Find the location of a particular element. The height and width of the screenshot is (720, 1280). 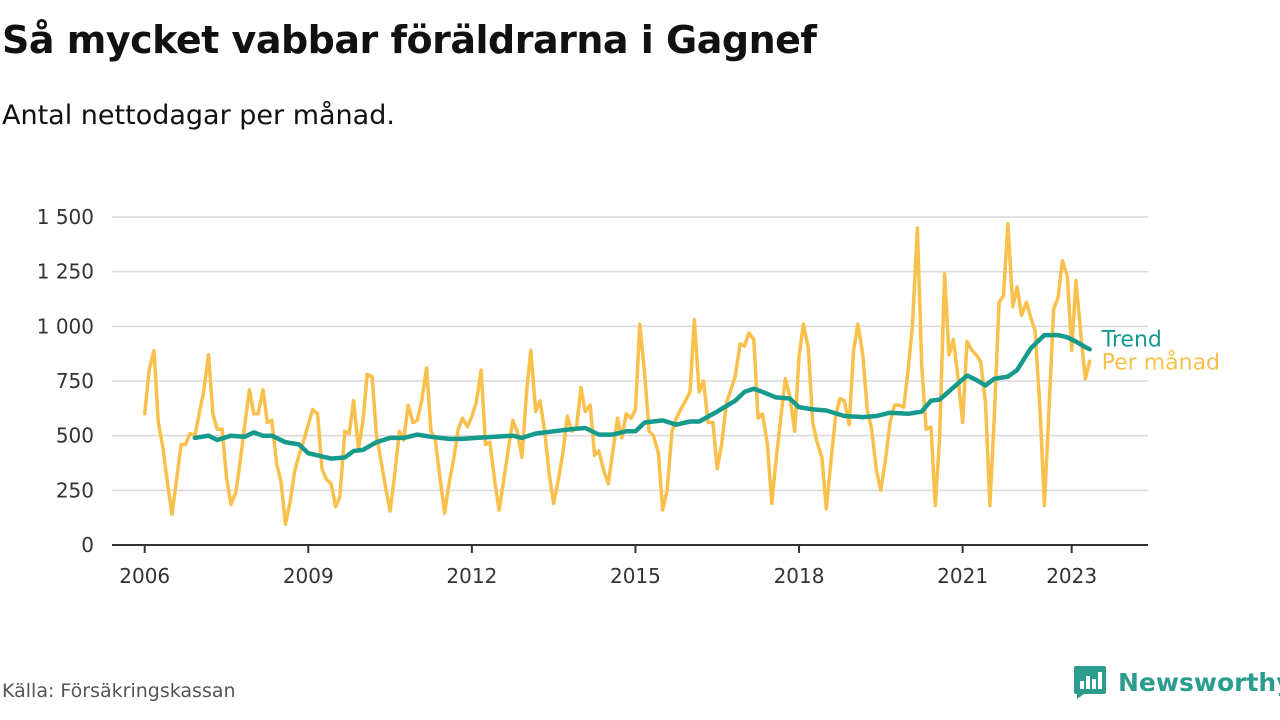

y-tick-label: 250 is located at coordinates (75, 490).